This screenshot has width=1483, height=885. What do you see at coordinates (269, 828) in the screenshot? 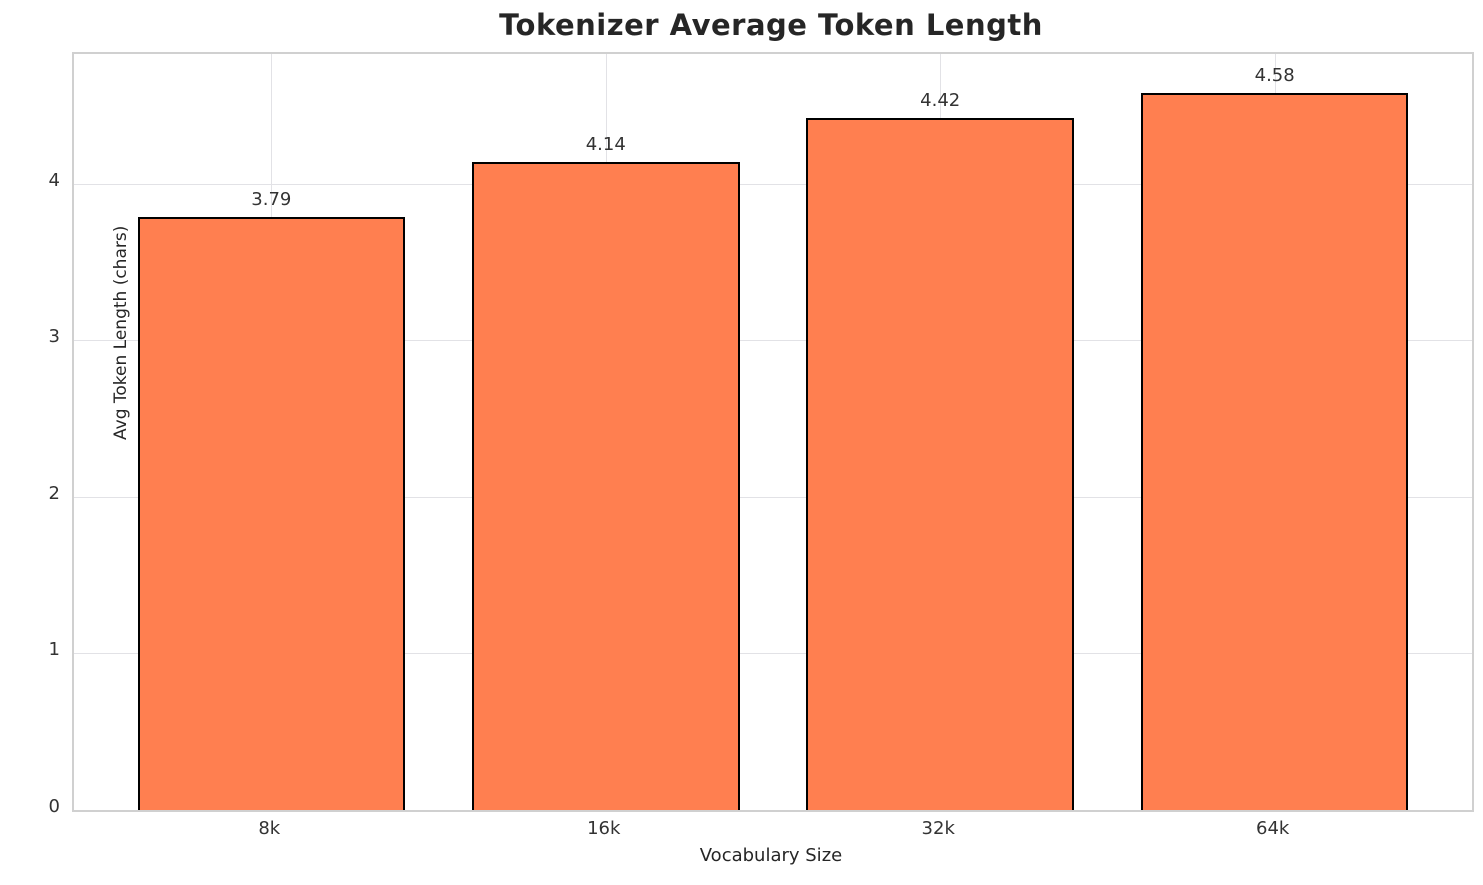
I see `x-tick-label-8k: 8k` at bounding box center [269, 828].